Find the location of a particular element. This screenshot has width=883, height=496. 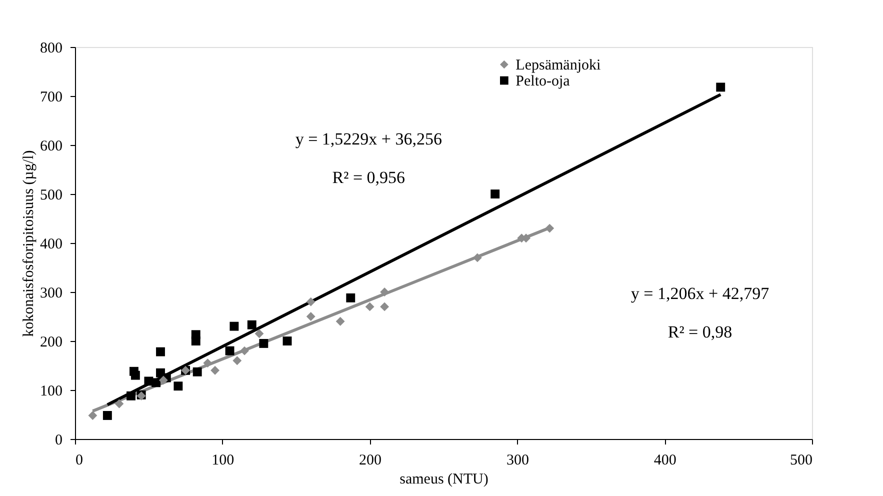

annotation: y = 1,5229x + 36,256 is located at coordinates (368, 139).